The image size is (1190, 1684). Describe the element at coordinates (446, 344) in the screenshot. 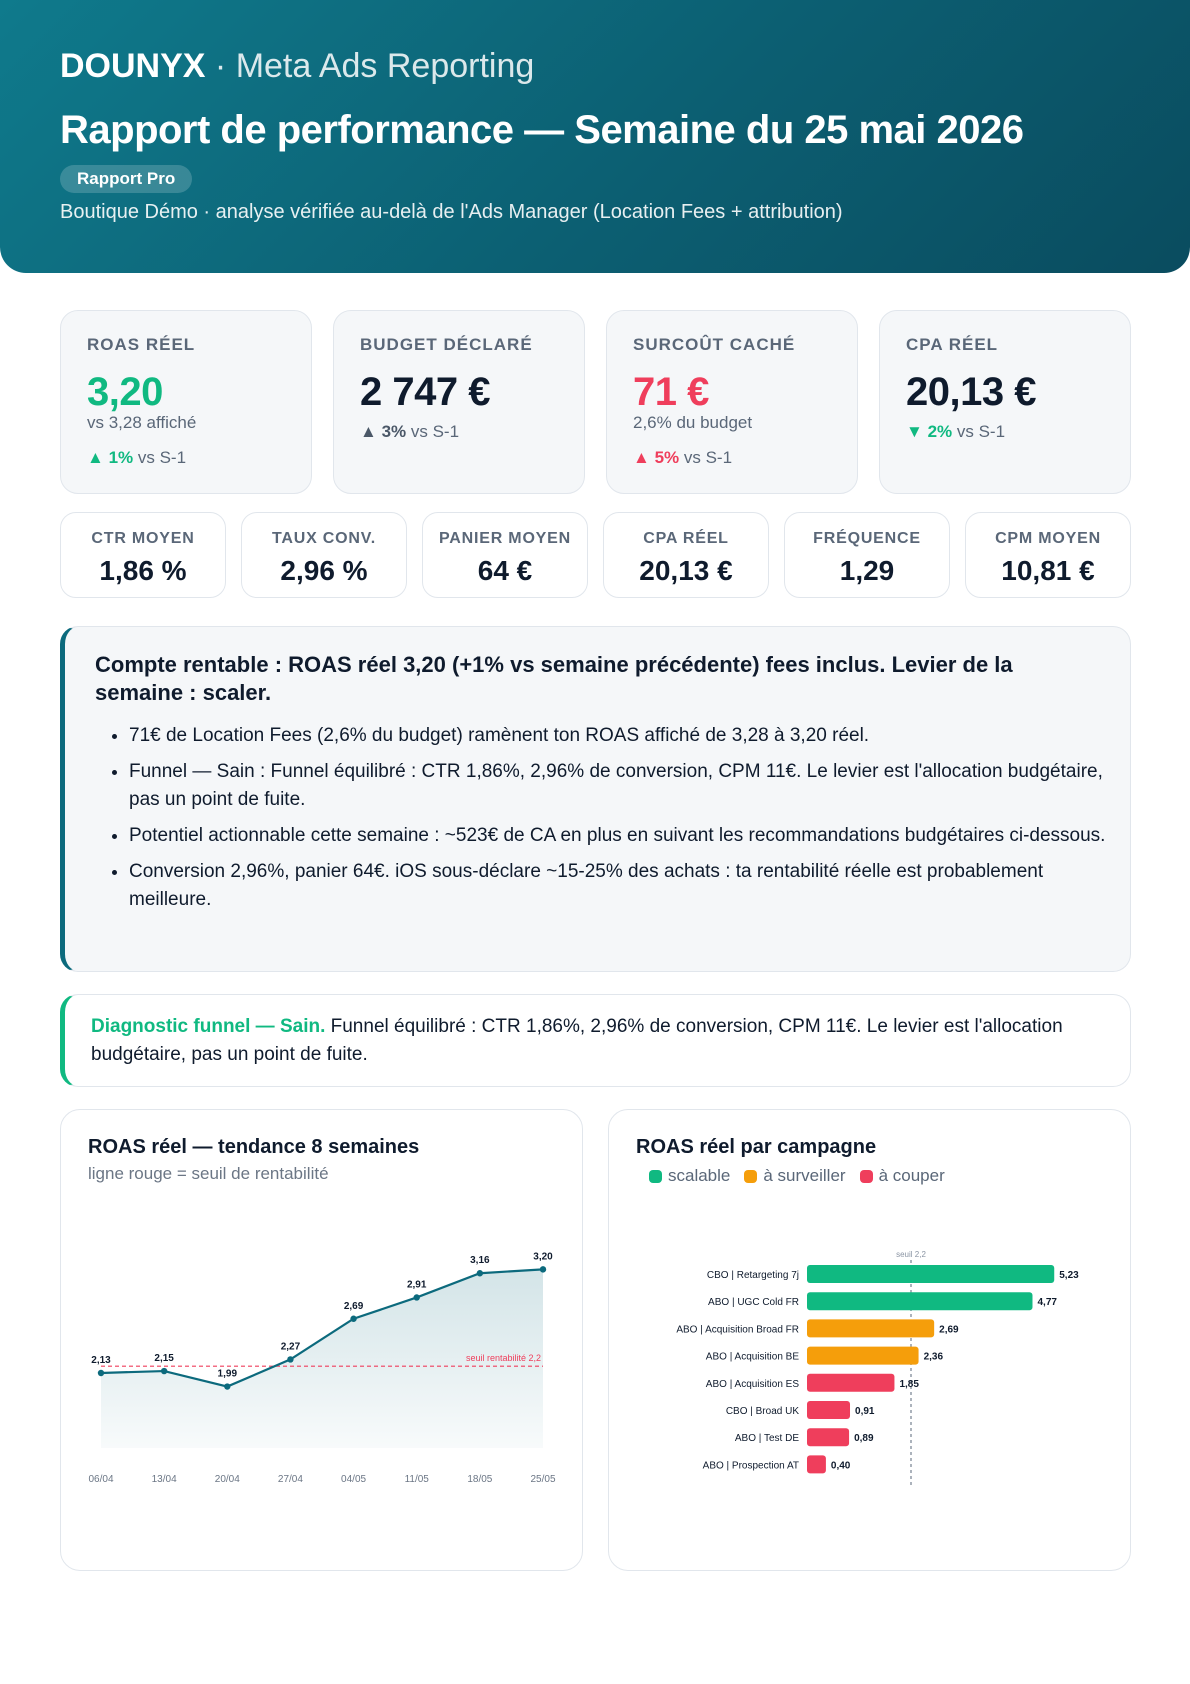

I see `kpi-label: BUDGET DÉCLARÉ` at that location.